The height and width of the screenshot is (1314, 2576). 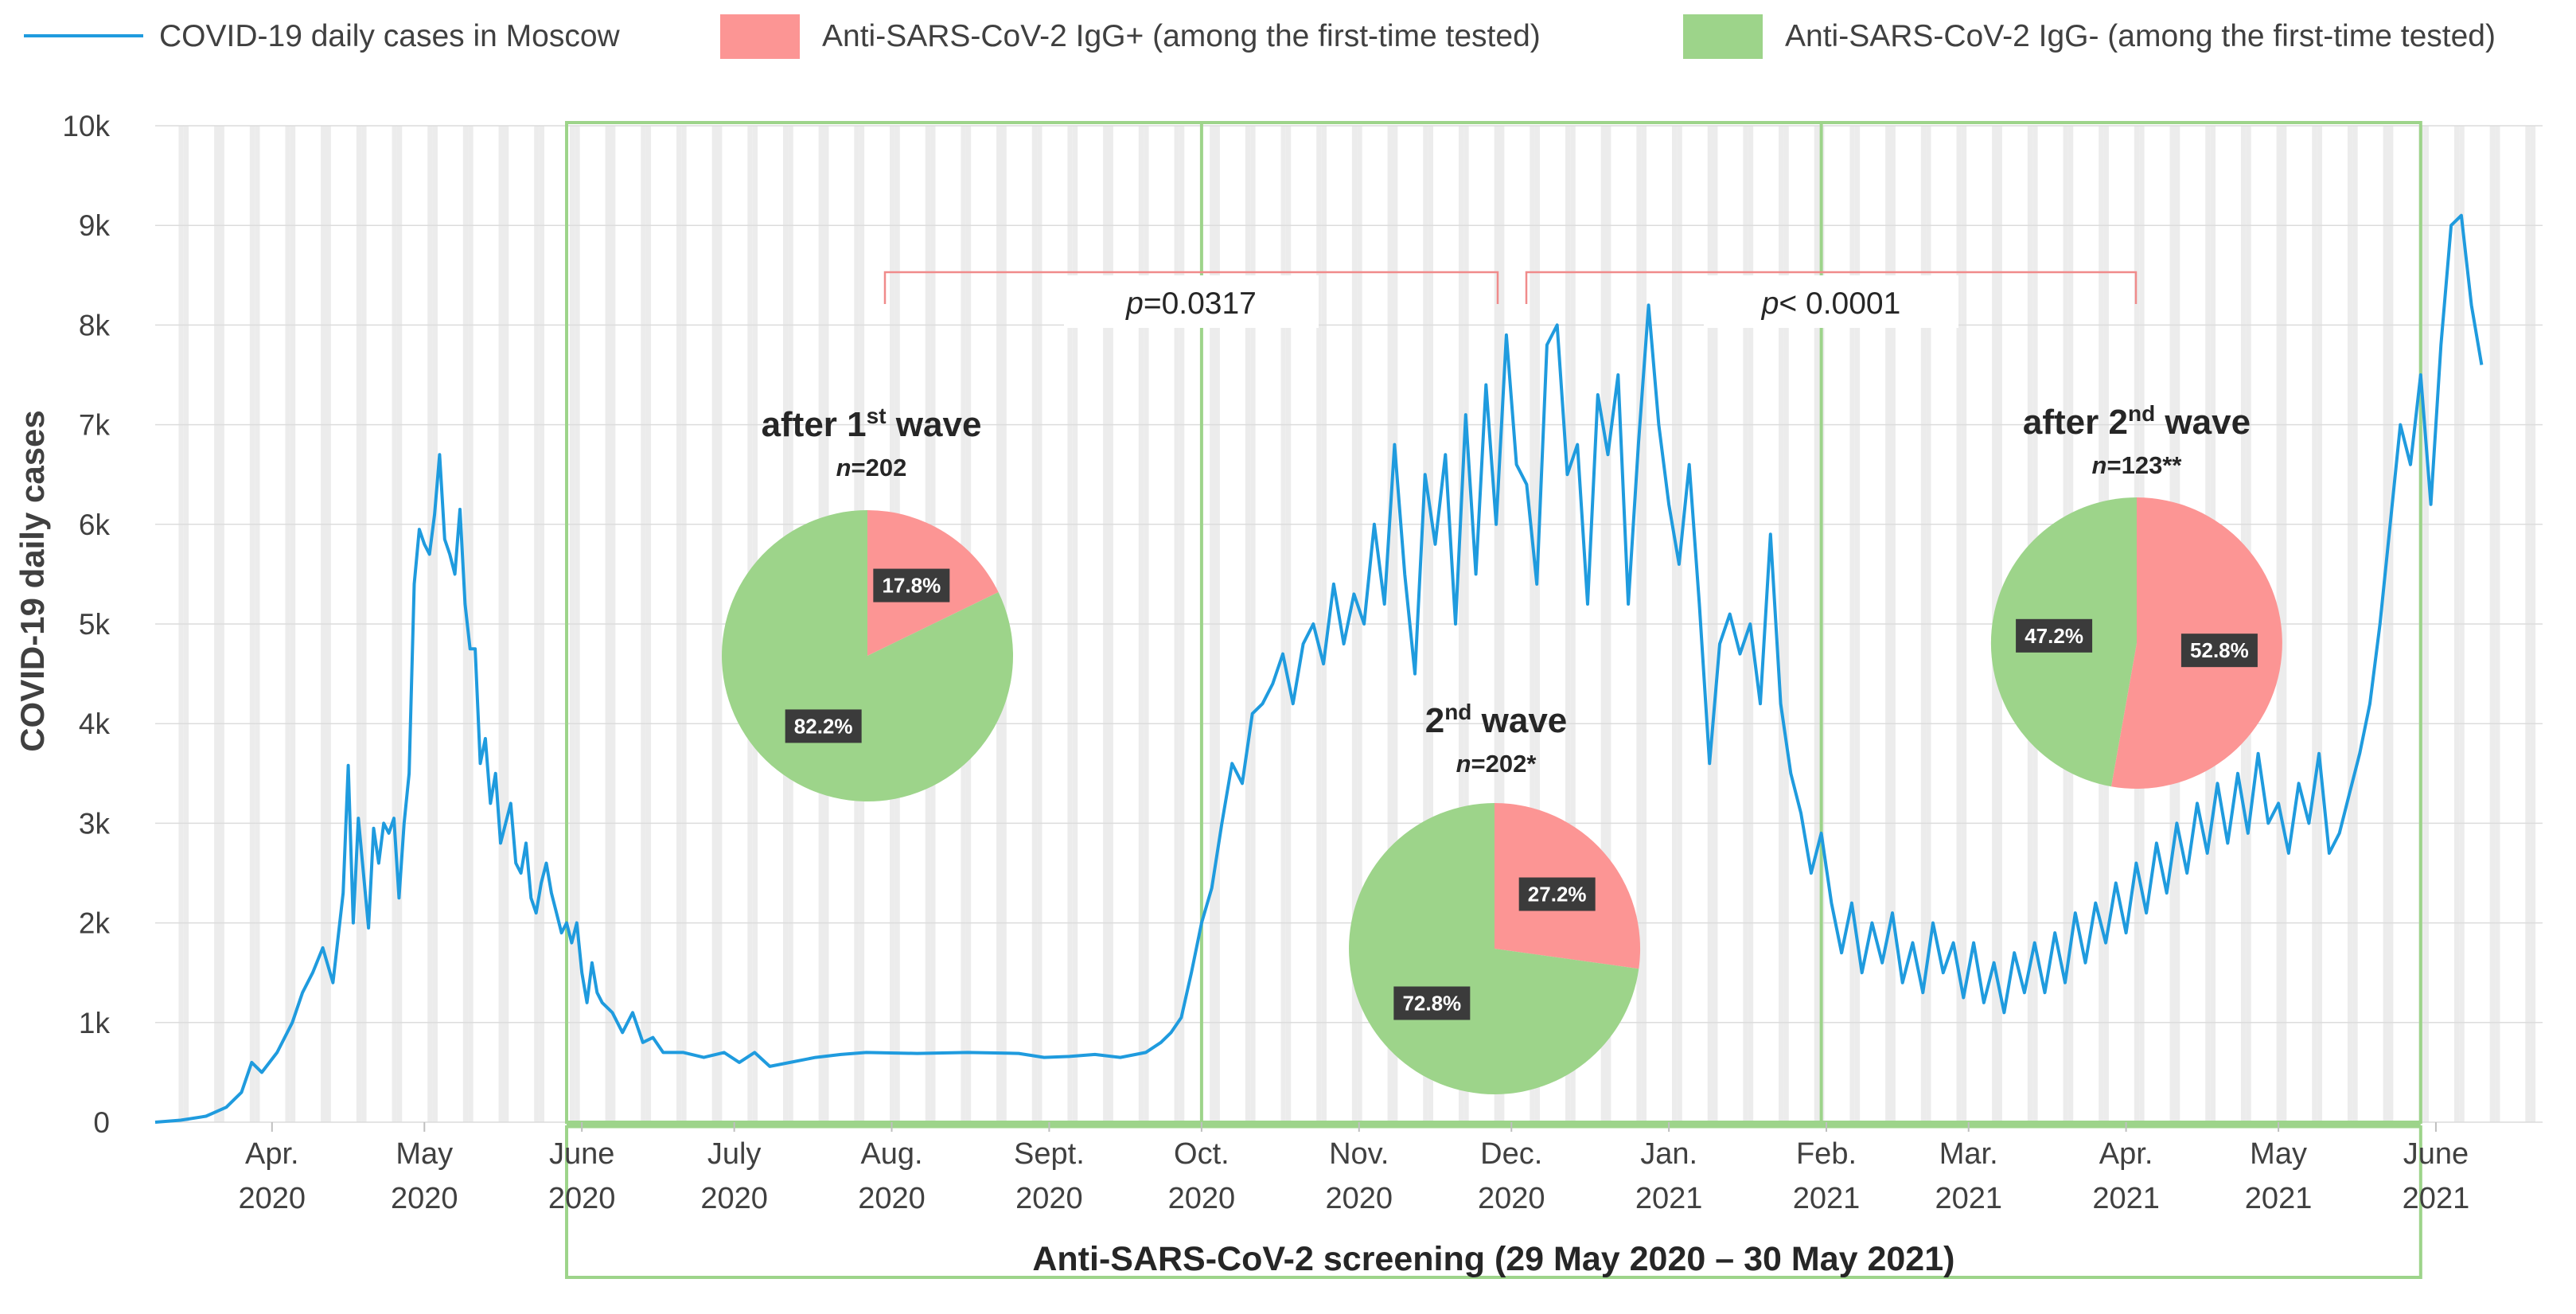 I want to click on pie-2: 2nd wave n=202* 27.2% 72.8%, so click(x=1495, y=897).